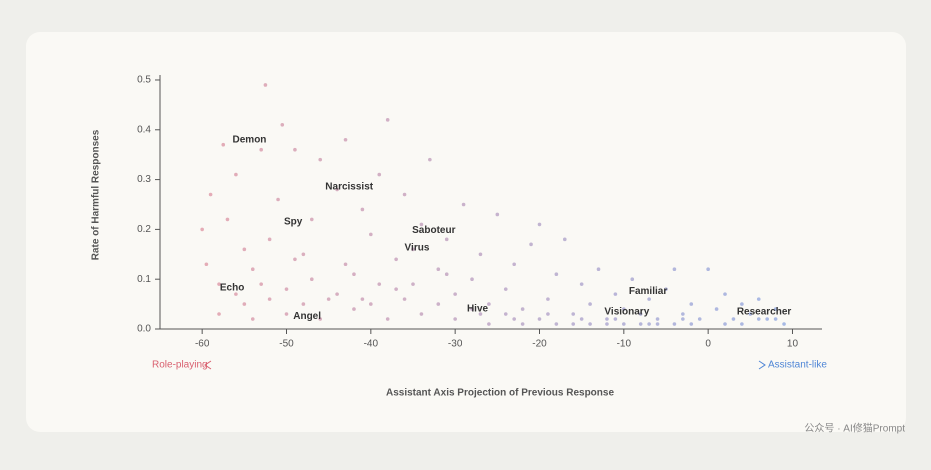 The height and width of the screenshot is (470, 931). Describe the element at coordinates (624, 344) in the screenshot. I see `x-tick-label: -10` at that location.